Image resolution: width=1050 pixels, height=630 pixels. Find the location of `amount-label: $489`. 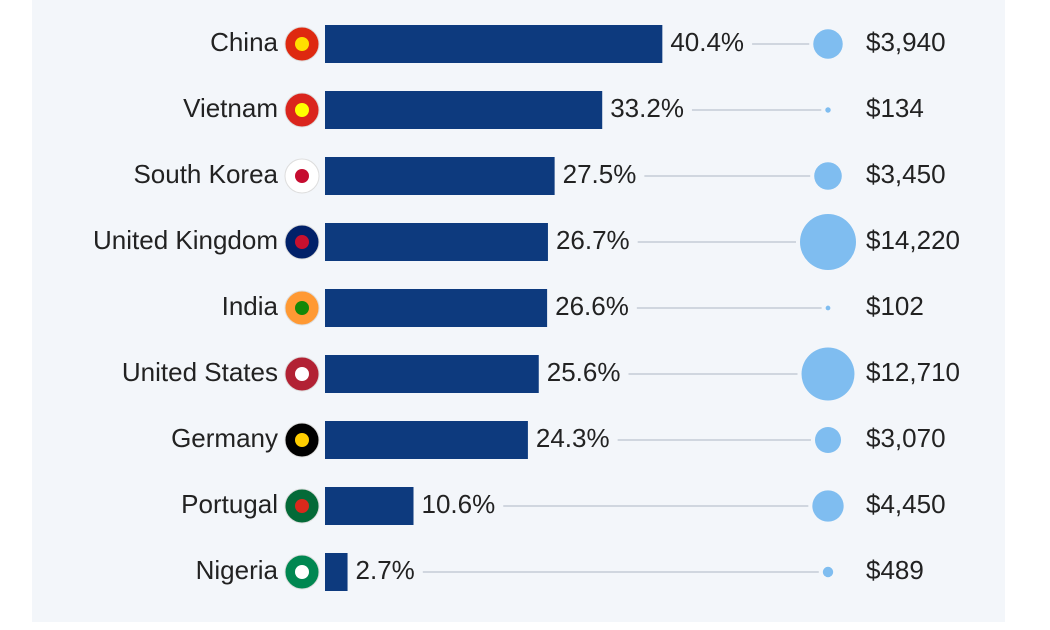

amount-label: $489 is located at coordinates (895, 570).